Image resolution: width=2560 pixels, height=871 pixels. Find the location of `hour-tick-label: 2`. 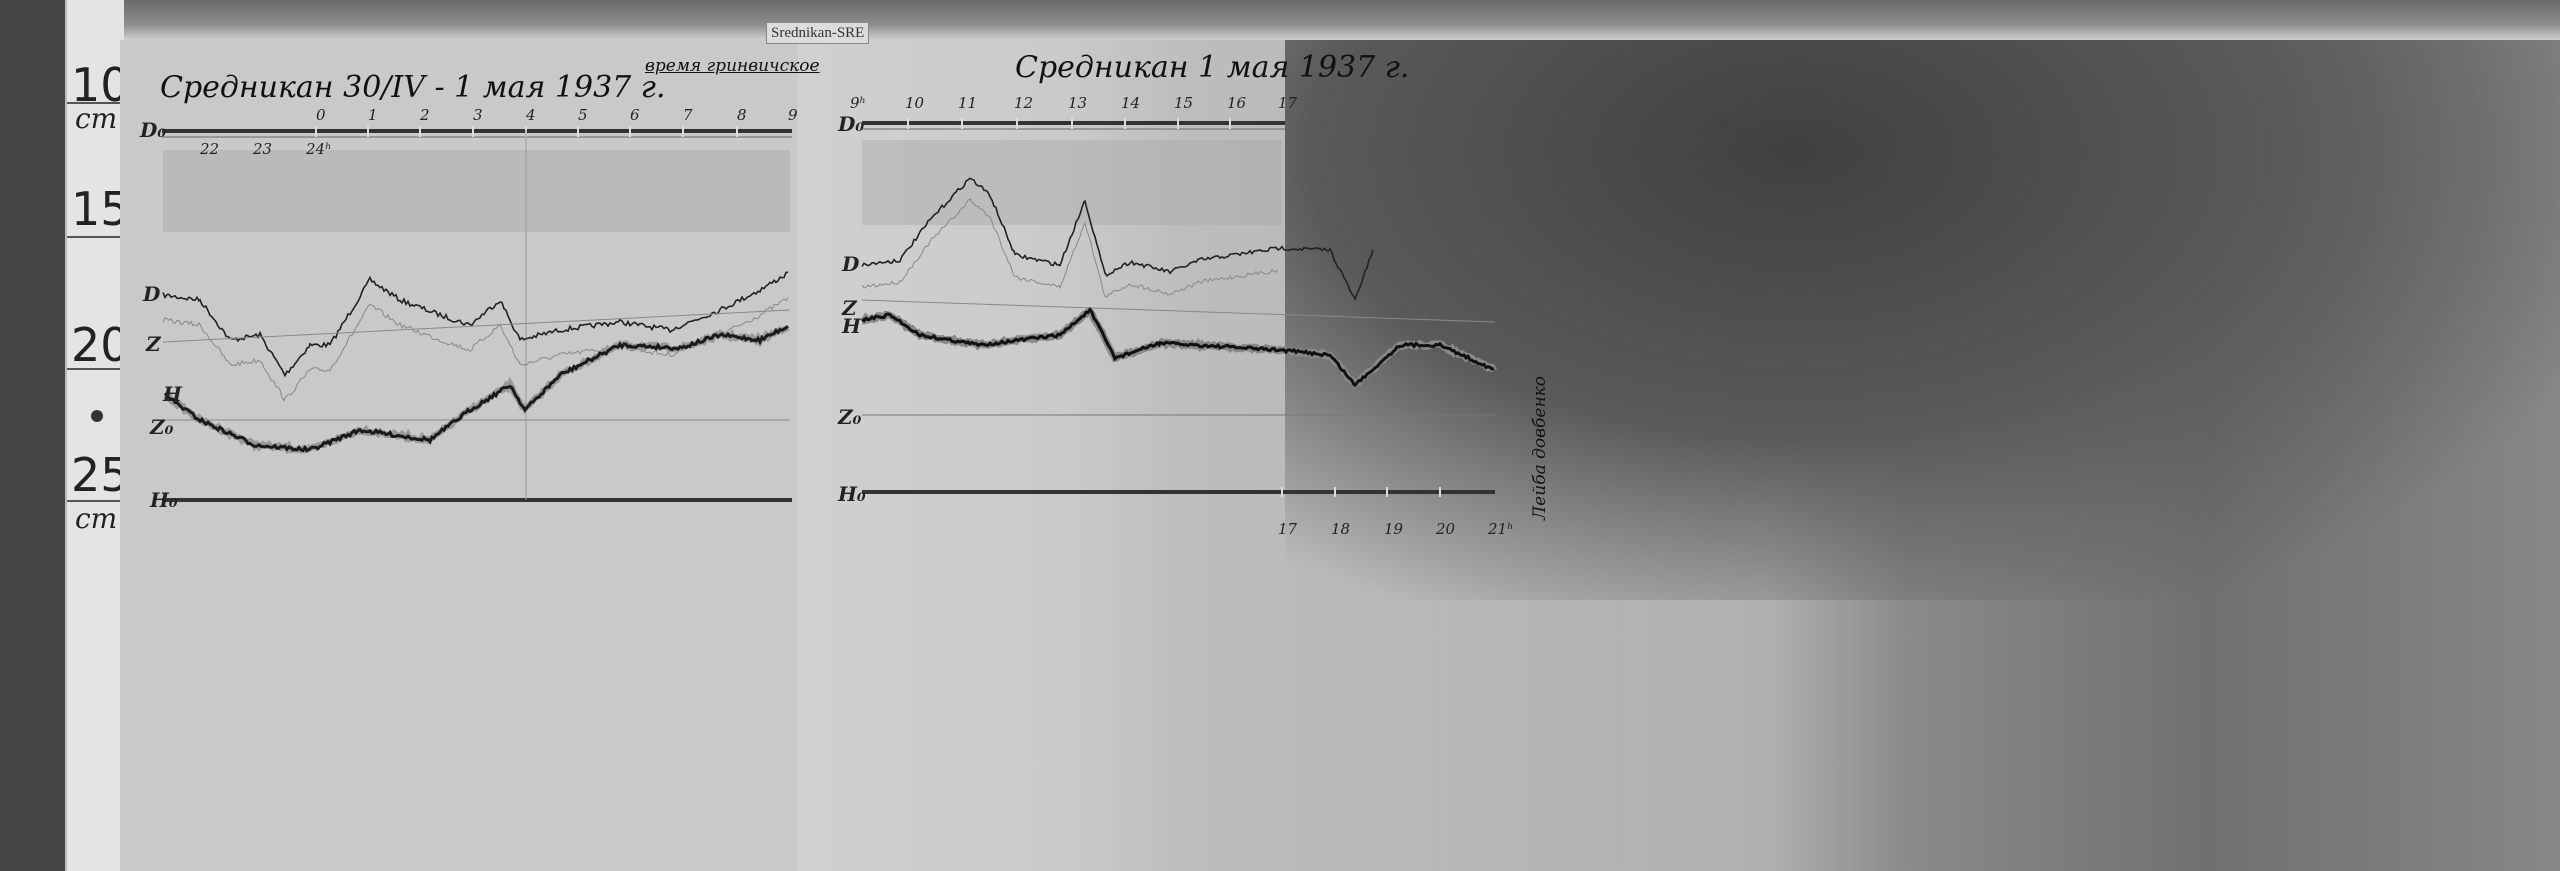

hour-tick-label: 2 is located at coordinates (425, 115).